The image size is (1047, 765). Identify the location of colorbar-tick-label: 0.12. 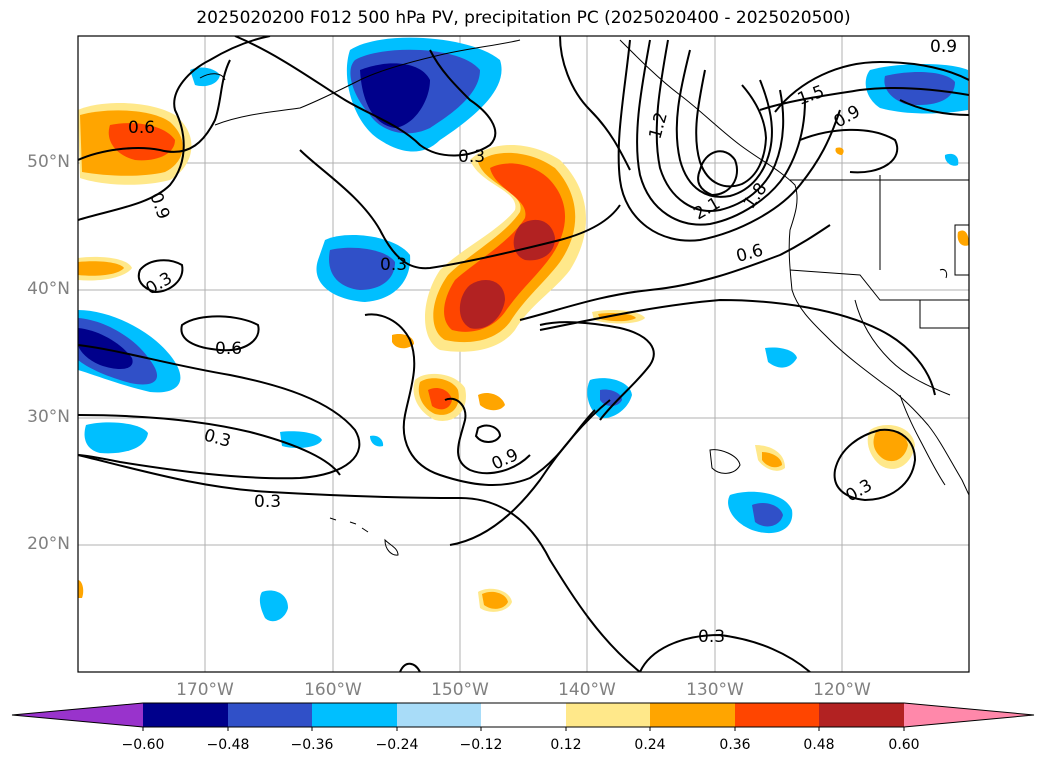
(566, 745).